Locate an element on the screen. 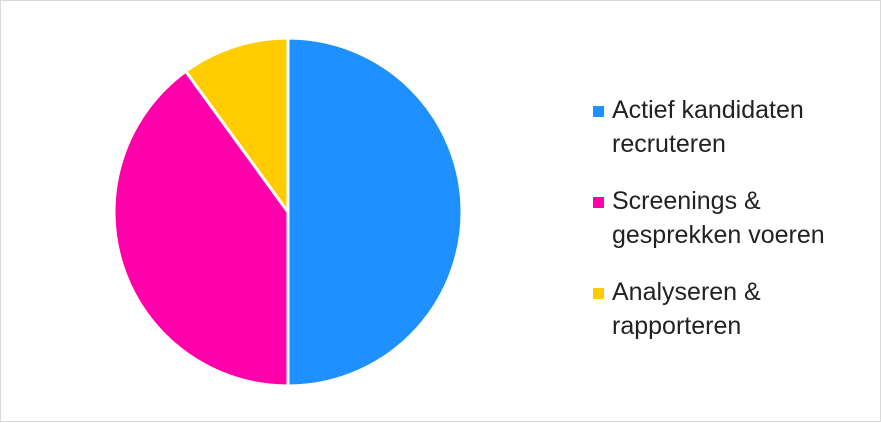 The height and width of the screenshot is (423, 881). legend-item-actief-kandidaten: Actief kandidaten recruteren is located at coordinates (733, 127).